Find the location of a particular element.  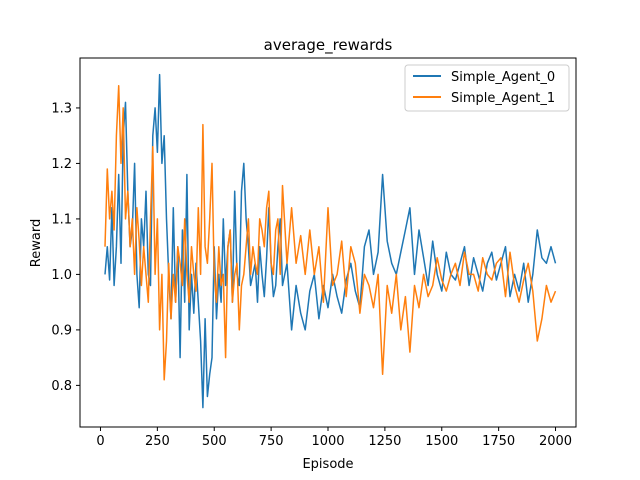

x-axis: 0 250 500 750 1000 1250 1500 1750 2000 is located at coordinates (334, 438).